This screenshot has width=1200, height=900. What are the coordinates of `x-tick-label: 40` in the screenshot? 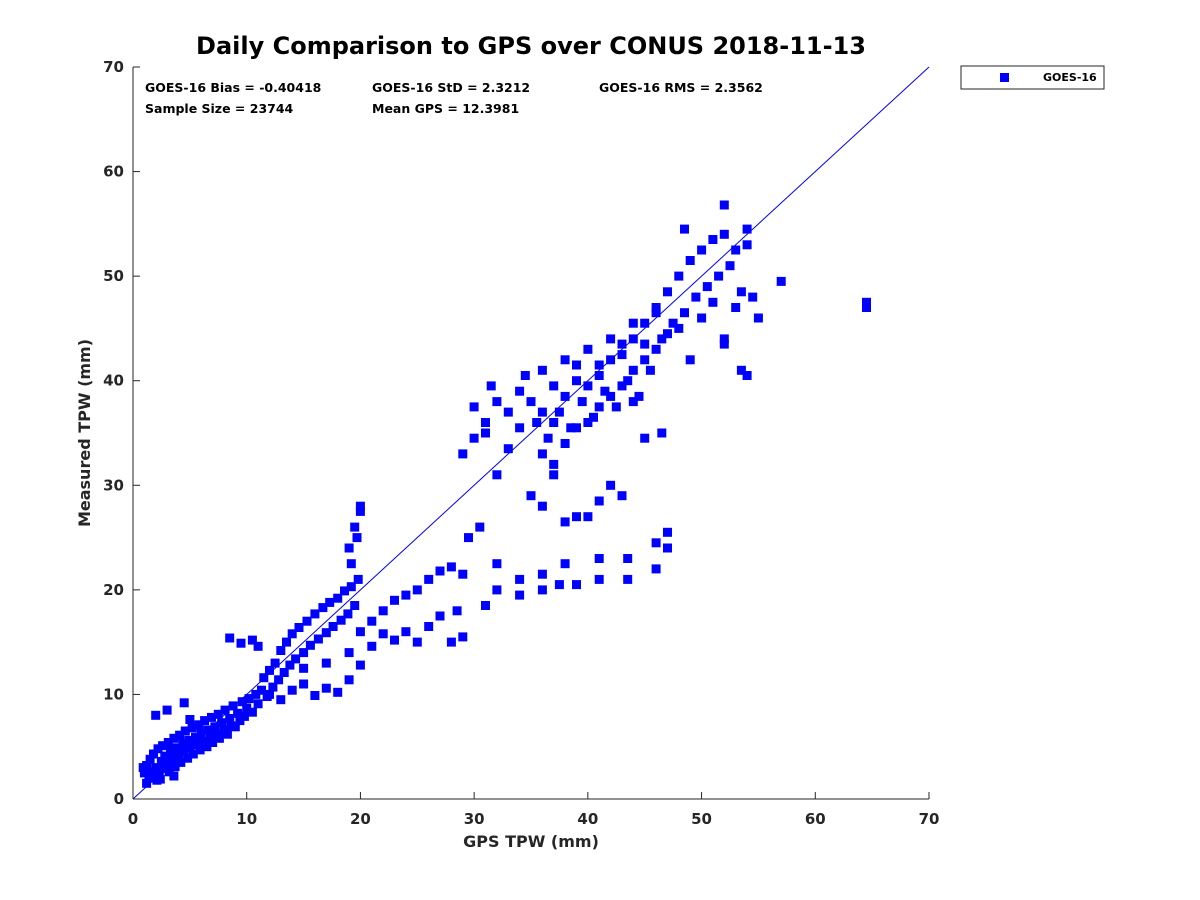 It's located at (587, 819).